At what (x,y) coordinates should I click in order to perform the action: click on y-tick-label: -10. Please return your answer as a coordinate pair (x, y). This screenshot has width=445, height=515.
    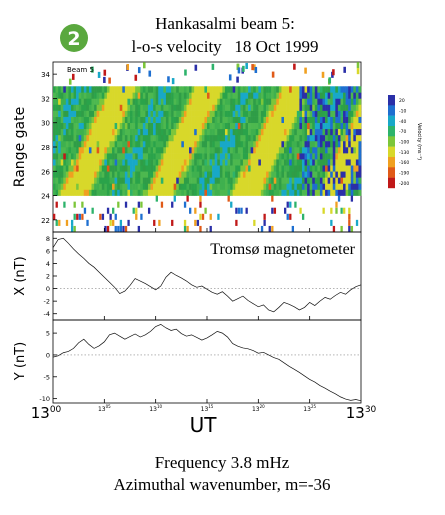
    Looking at the image, I should click on (44, 399).